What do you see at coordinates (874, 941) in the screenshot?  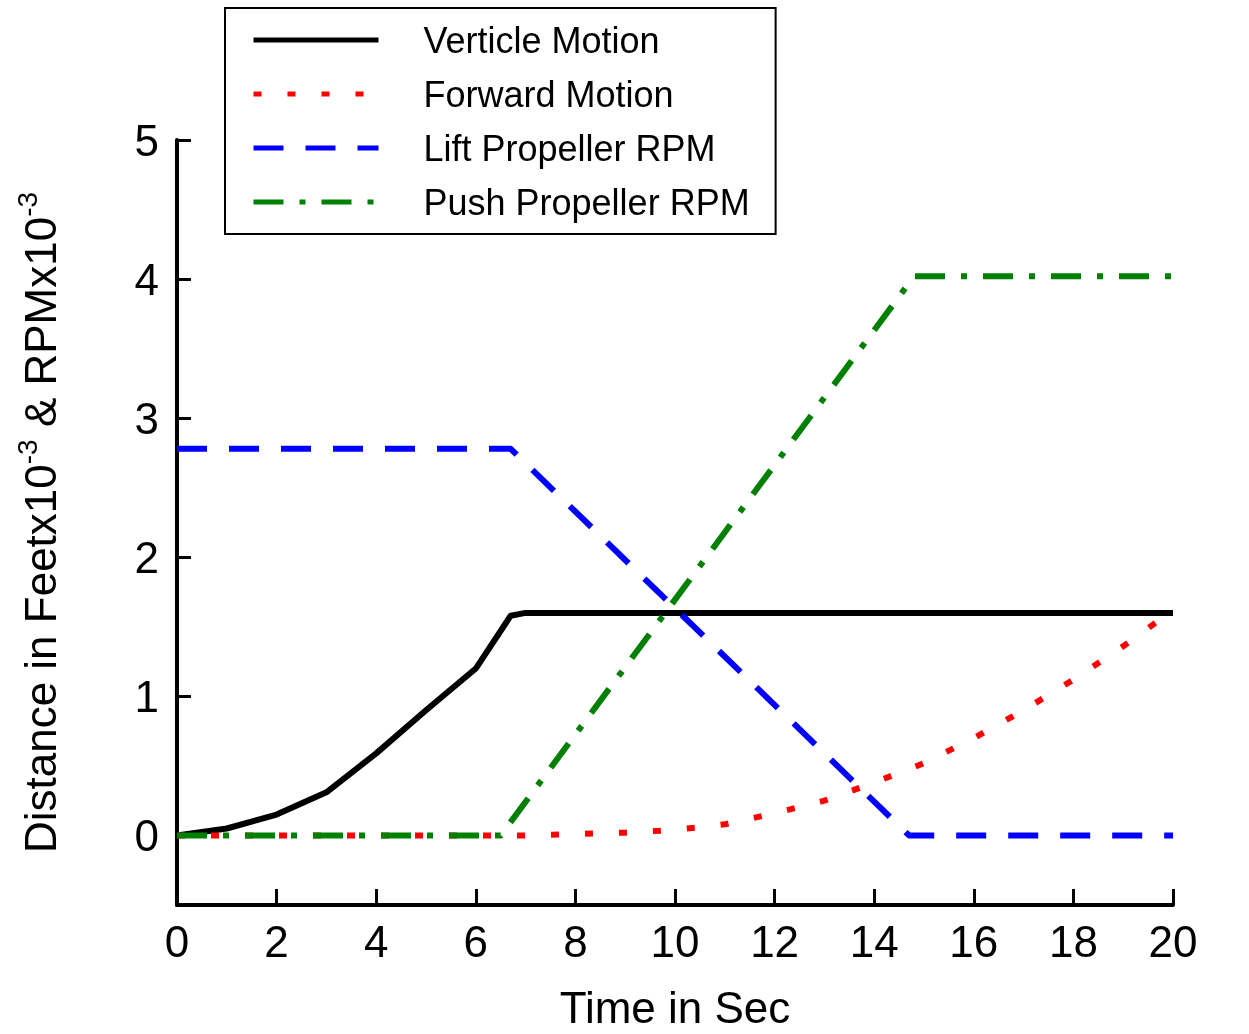 I see `x-tick-label: 14` at bounding box center [874, 941].